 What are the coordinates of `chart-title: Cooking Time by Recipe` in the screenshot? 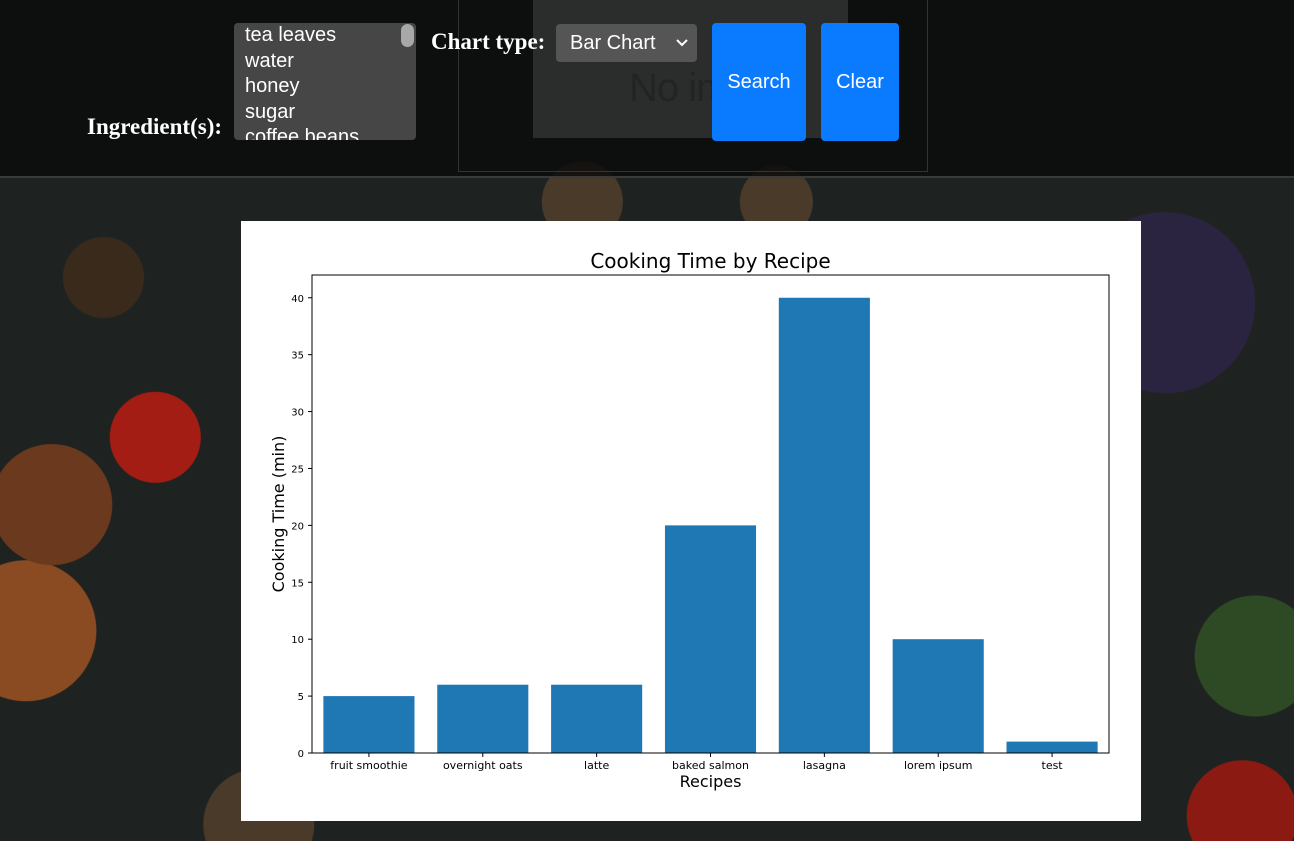 It's located at (710, 261).